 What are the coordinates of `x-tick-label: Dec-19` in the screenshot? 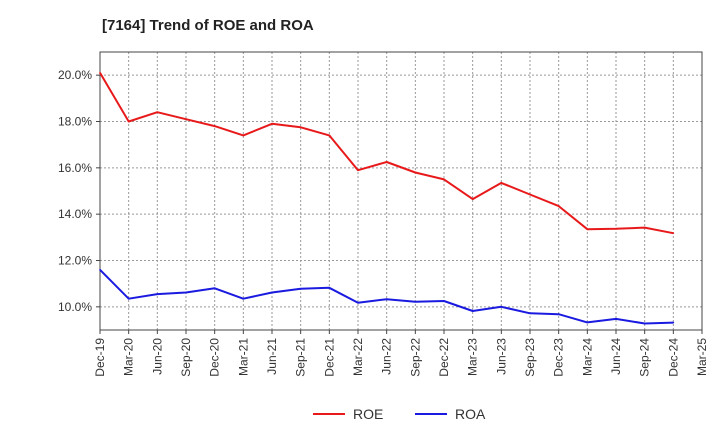 It's located at (100, 357).